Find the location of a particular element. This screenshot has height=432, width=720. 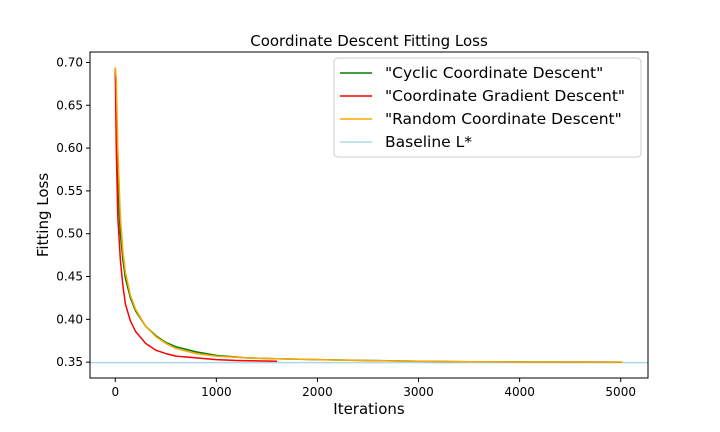

y-tick-label: 0.45 is located at coordinates (69, 277).